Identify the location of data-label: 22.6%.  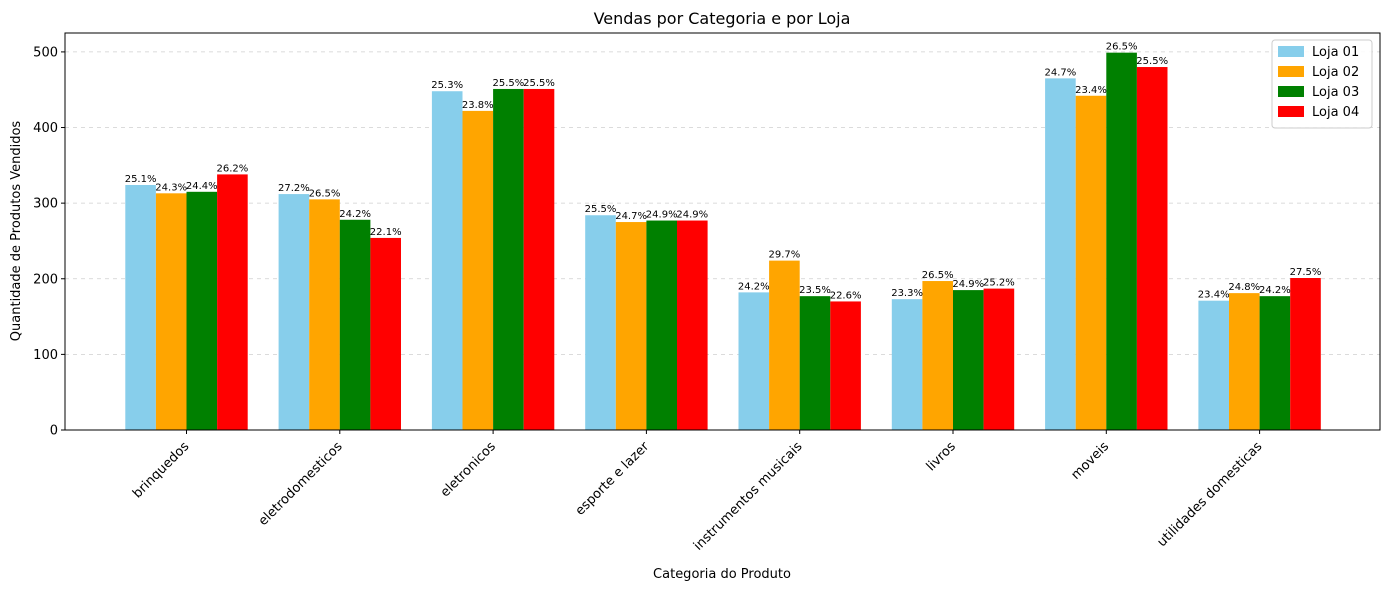
(846, 295).